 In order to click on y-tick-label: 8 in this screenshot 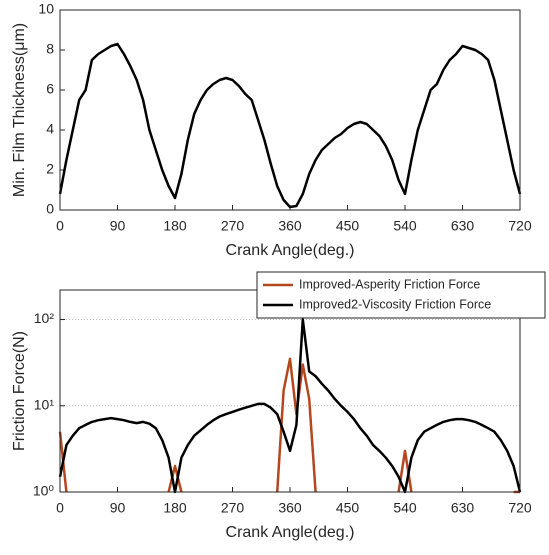, I will do `click(50, 49)`.